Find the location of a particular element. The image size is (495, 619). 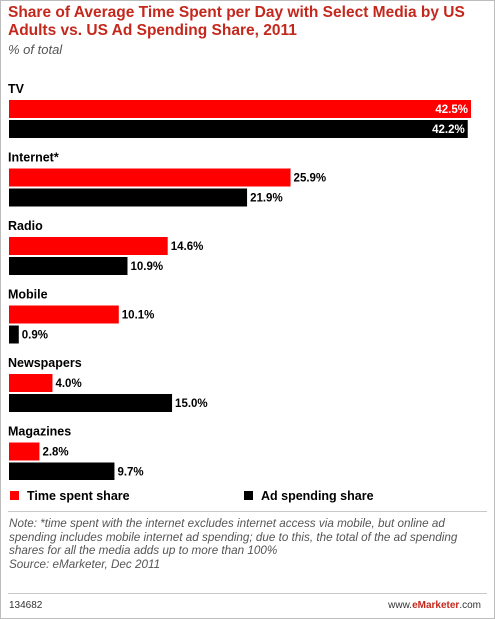

chart-subtitle: % of total is located at coordinates (35, 49).